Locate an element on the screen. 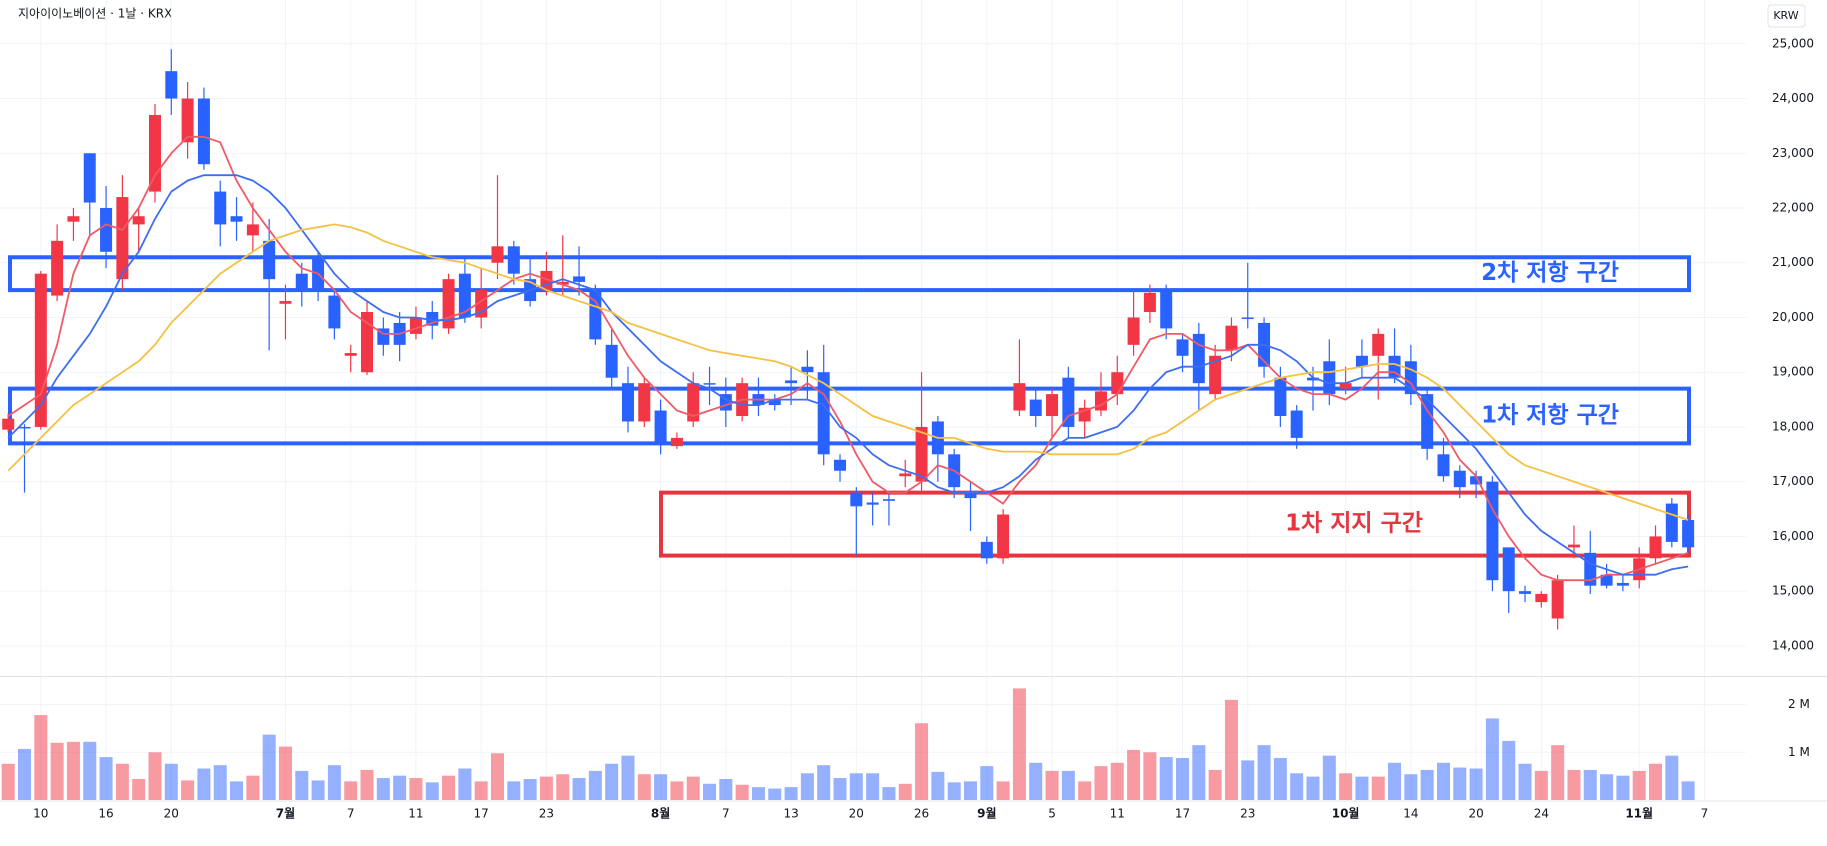 Image resolution: width=1827 pixels, height=846 pixels. y-tick-label: 25,000 is located at coordinates (1793, 43).